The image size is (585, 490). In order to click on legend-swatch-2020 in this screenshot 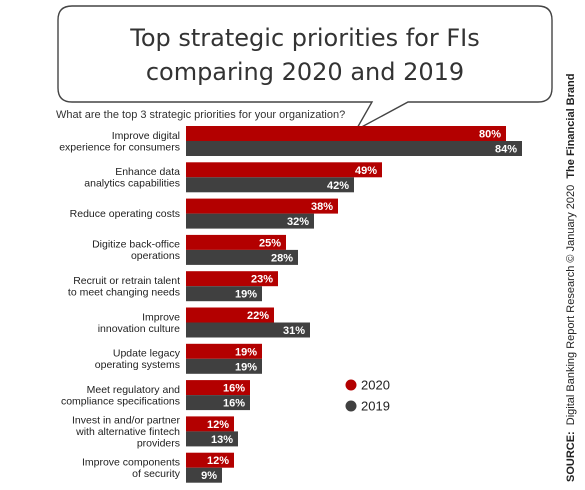, I will do `click(351, 385)`.